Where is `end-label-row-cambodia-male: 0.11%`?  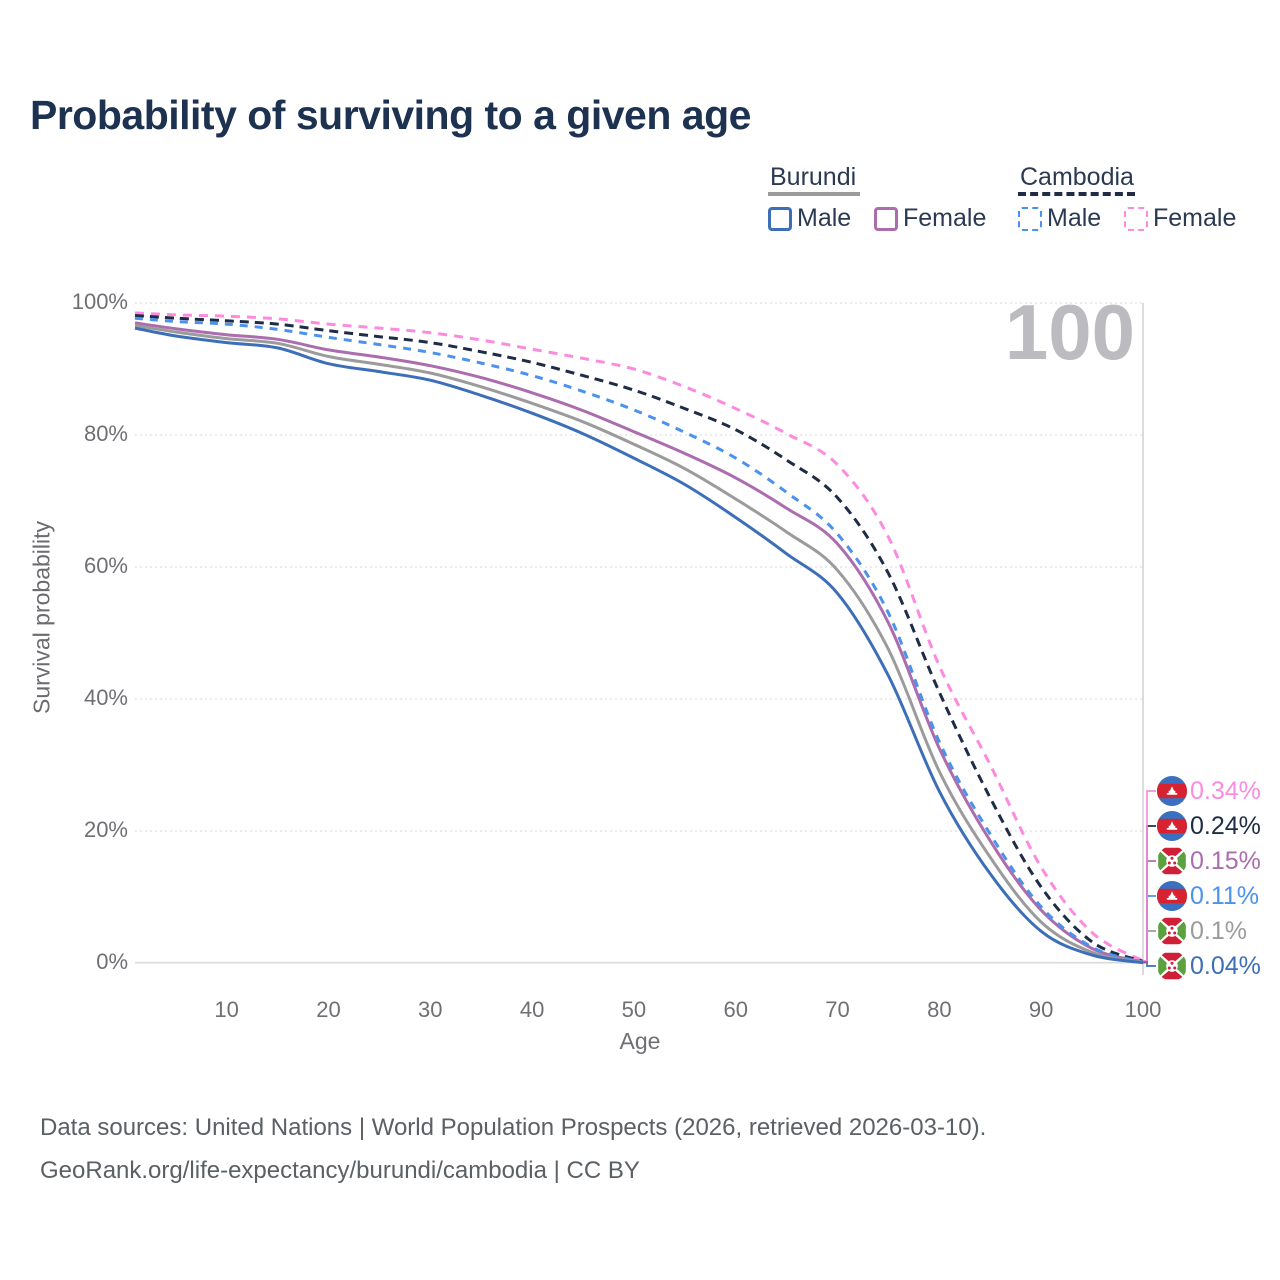
end-label-row-cambodia-male: 0.11% is located at coordinates (1208, 896).